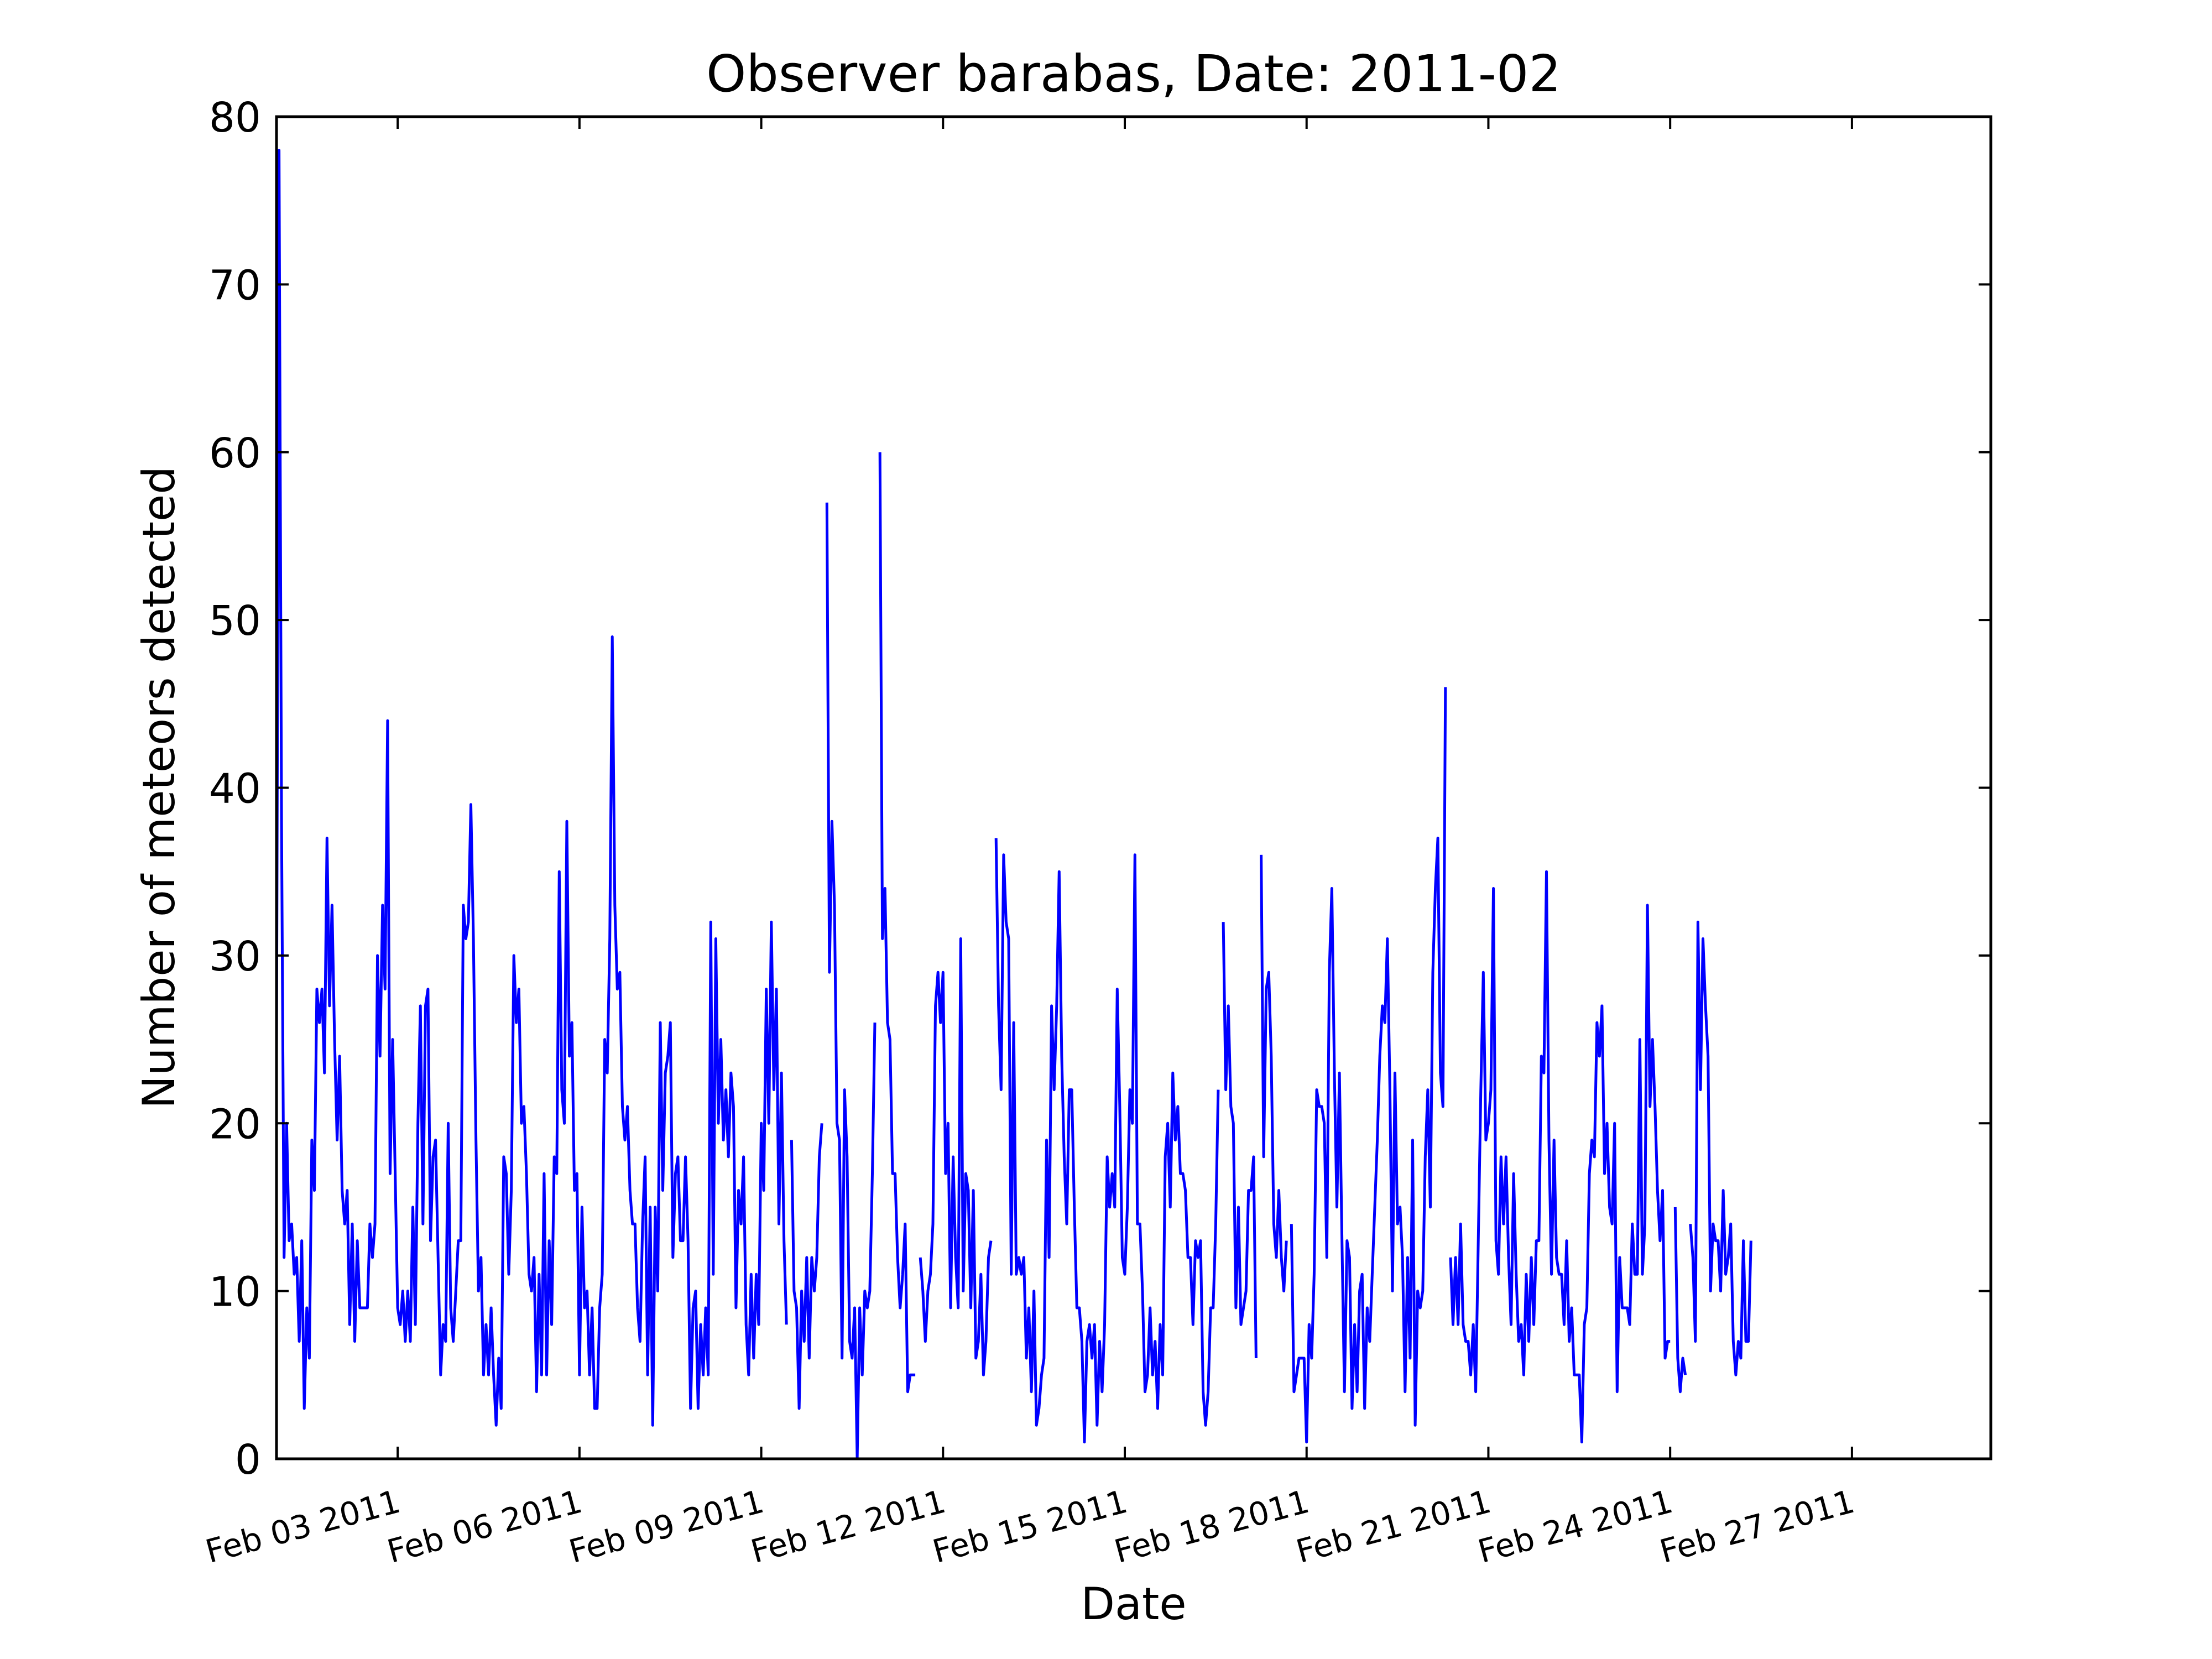 Image resolution: width=2212 pixels, height=1659 pixels. Describe the element at coordinates (235, 286) in the screenshot. I see `y-tick-label: 70` at that location.